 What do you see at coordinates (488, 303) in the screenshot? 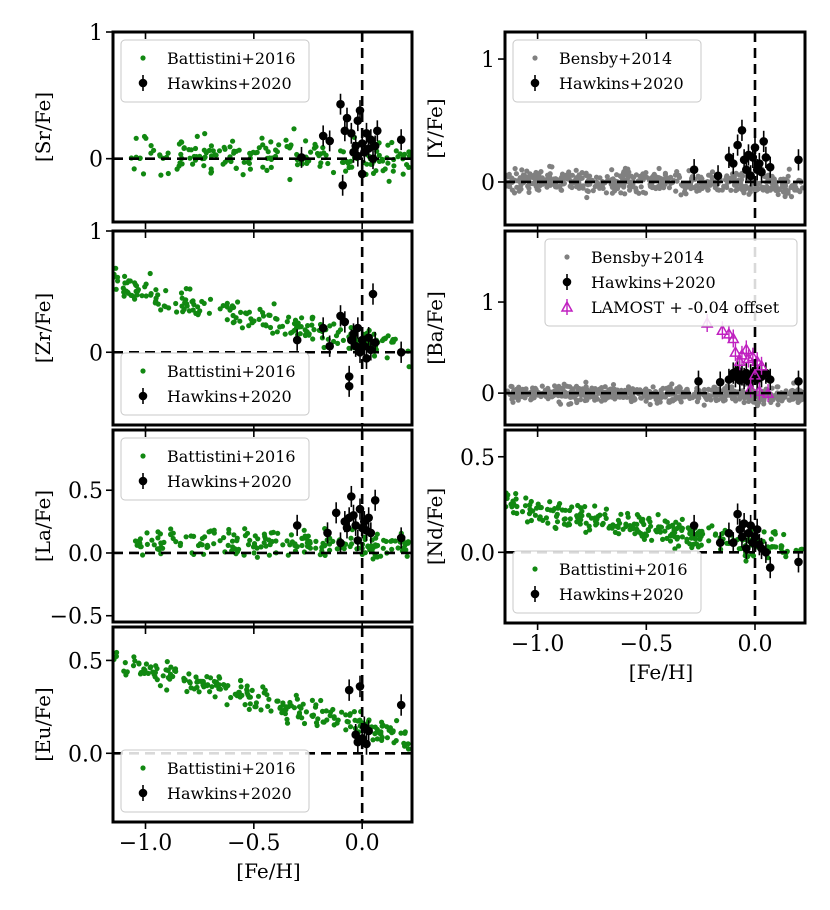
I see `y-tick-label: 1` at bounding box center [488, 303].